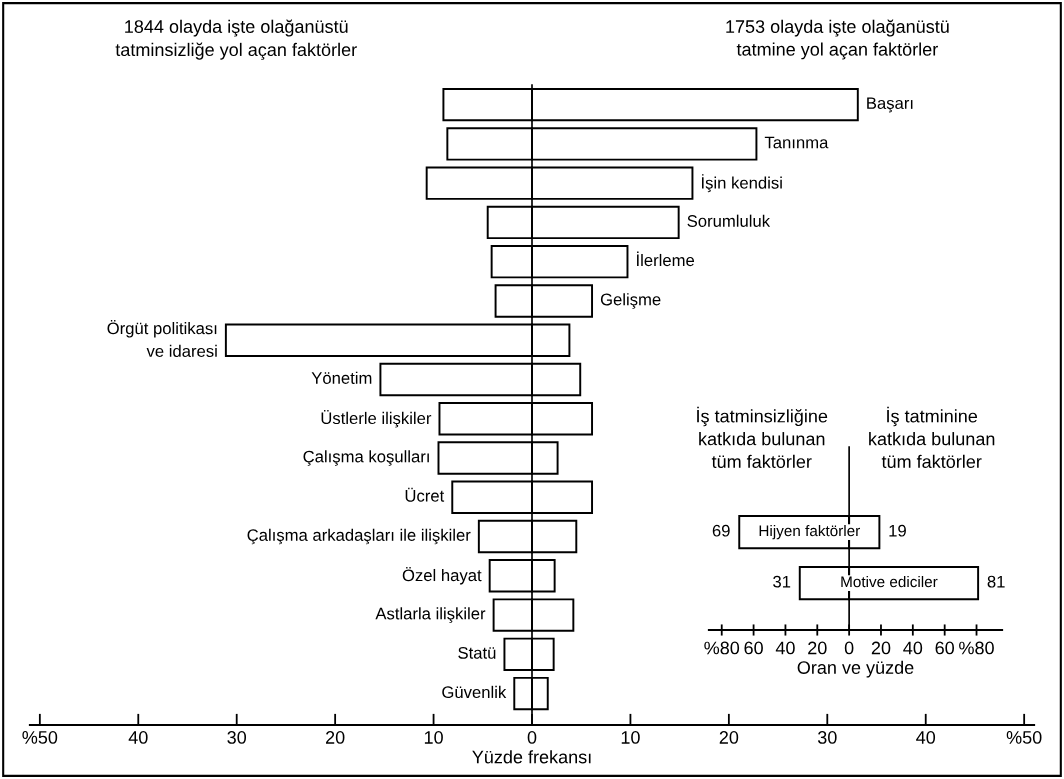 This screenshot has width=1064, height=779. I want to click on y-tick-label: Özel hayat, so click(442, 576).